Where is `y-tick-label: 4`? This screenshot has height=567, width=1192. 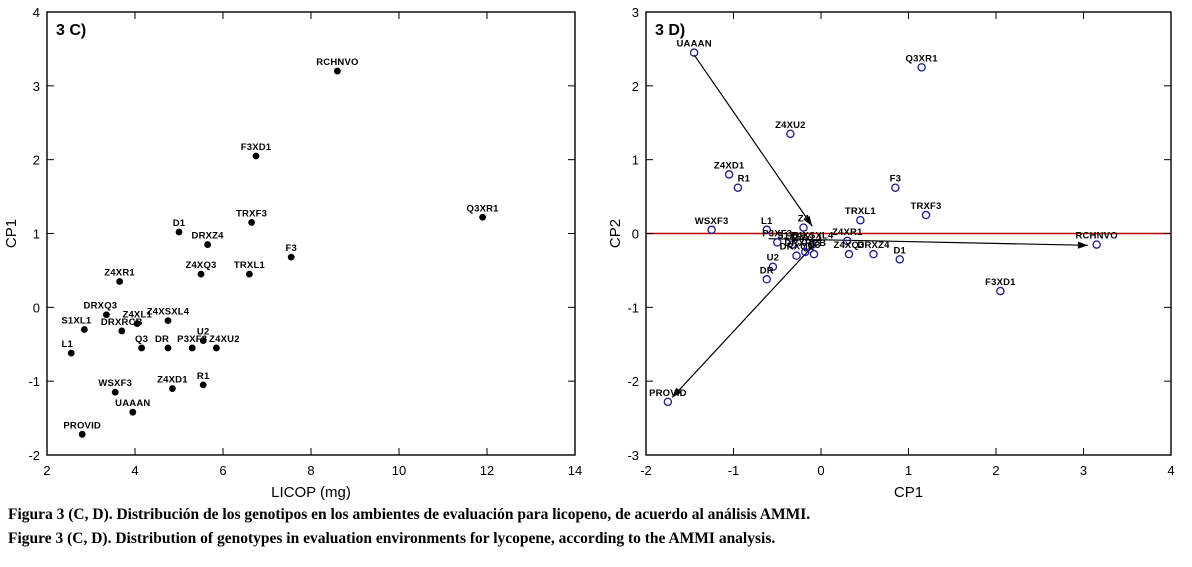 y-tick-label: 4 is located at coordinates (36, 12).